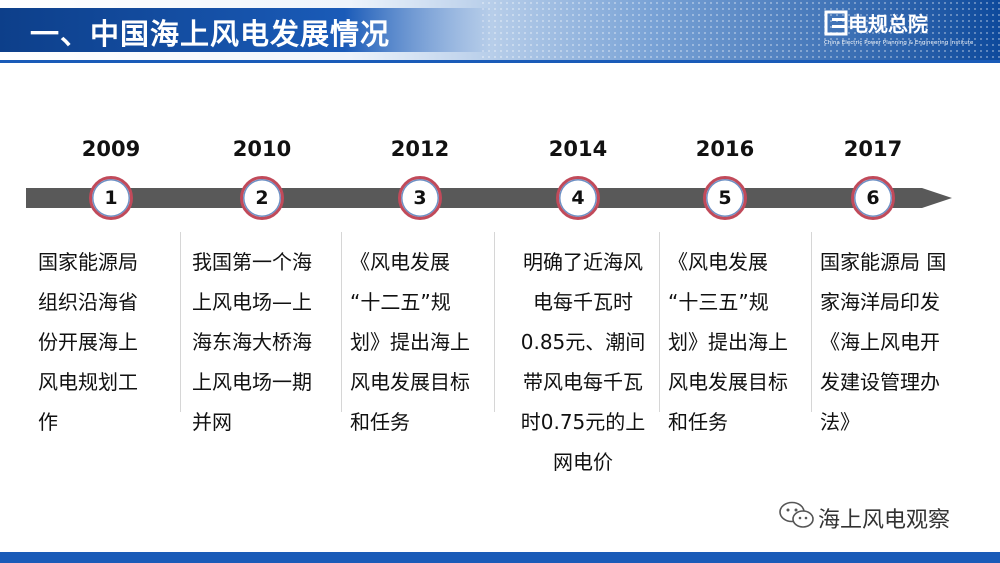 The width and height of the screenshot is (1000, 563). I want to click on timeline-description: 我国第一个海 上风电场—上 海东海大桥海 上风电场一期 并网, so click(262, 342).